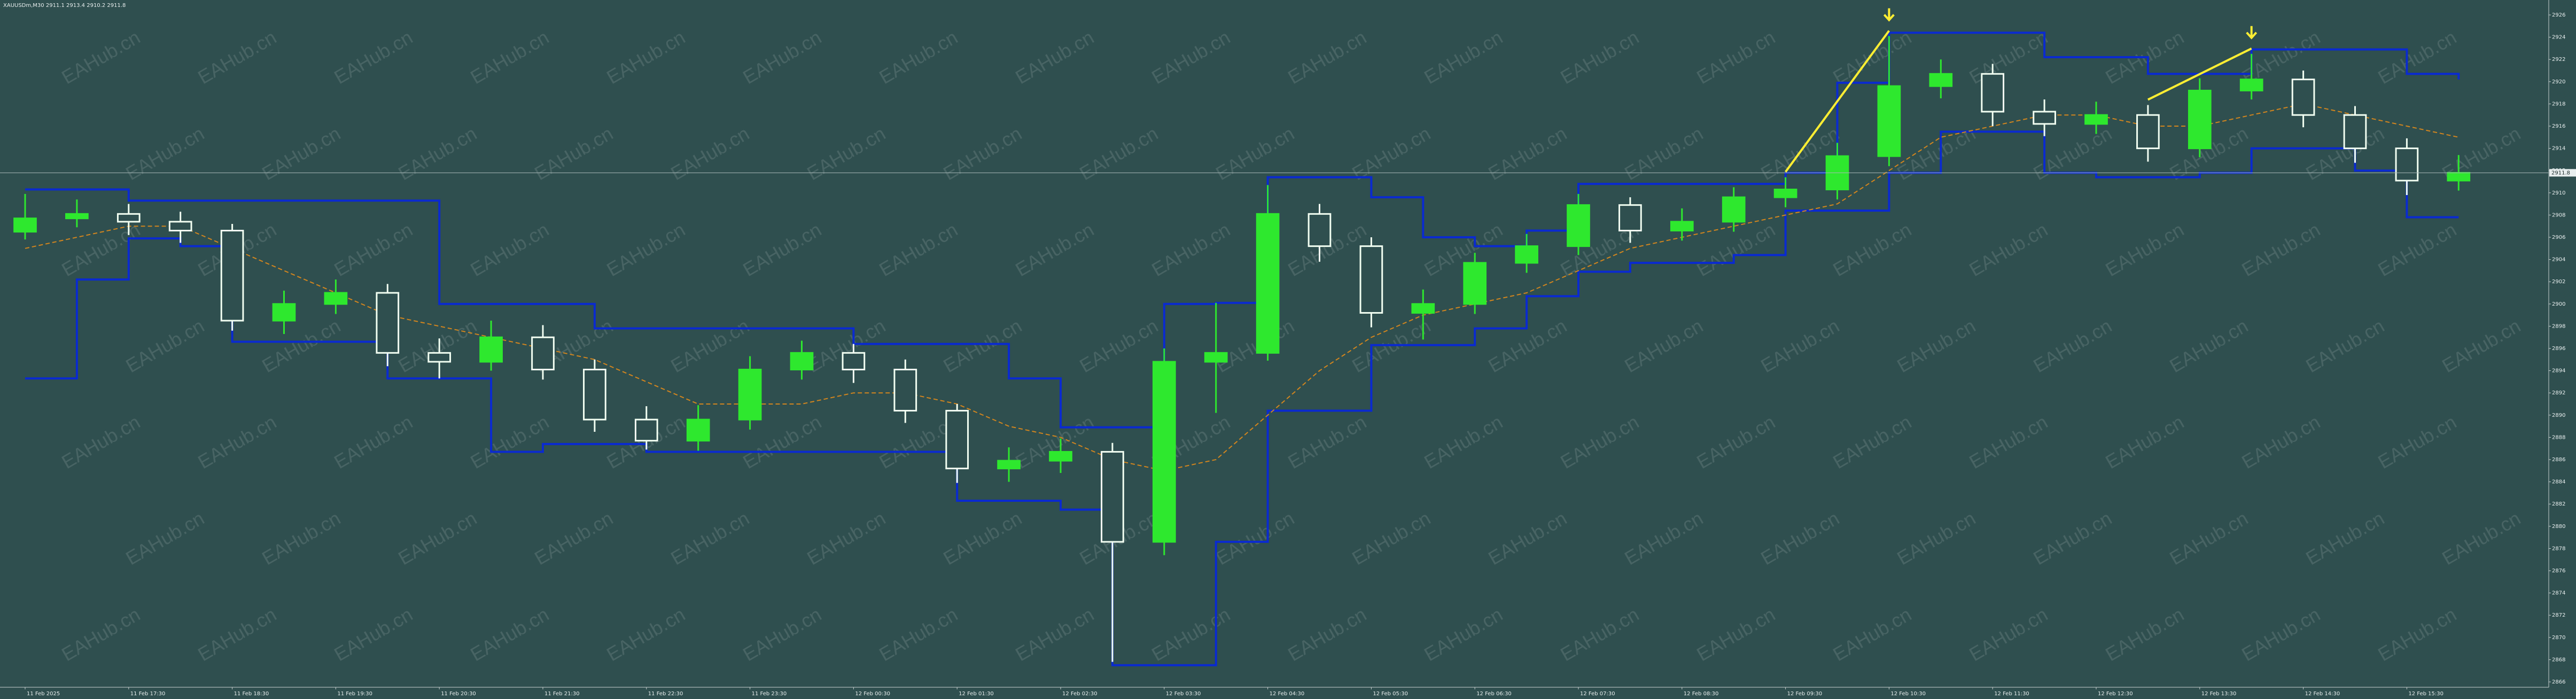  I want to click on y-tick-label: 2926, so click(2558, 15).